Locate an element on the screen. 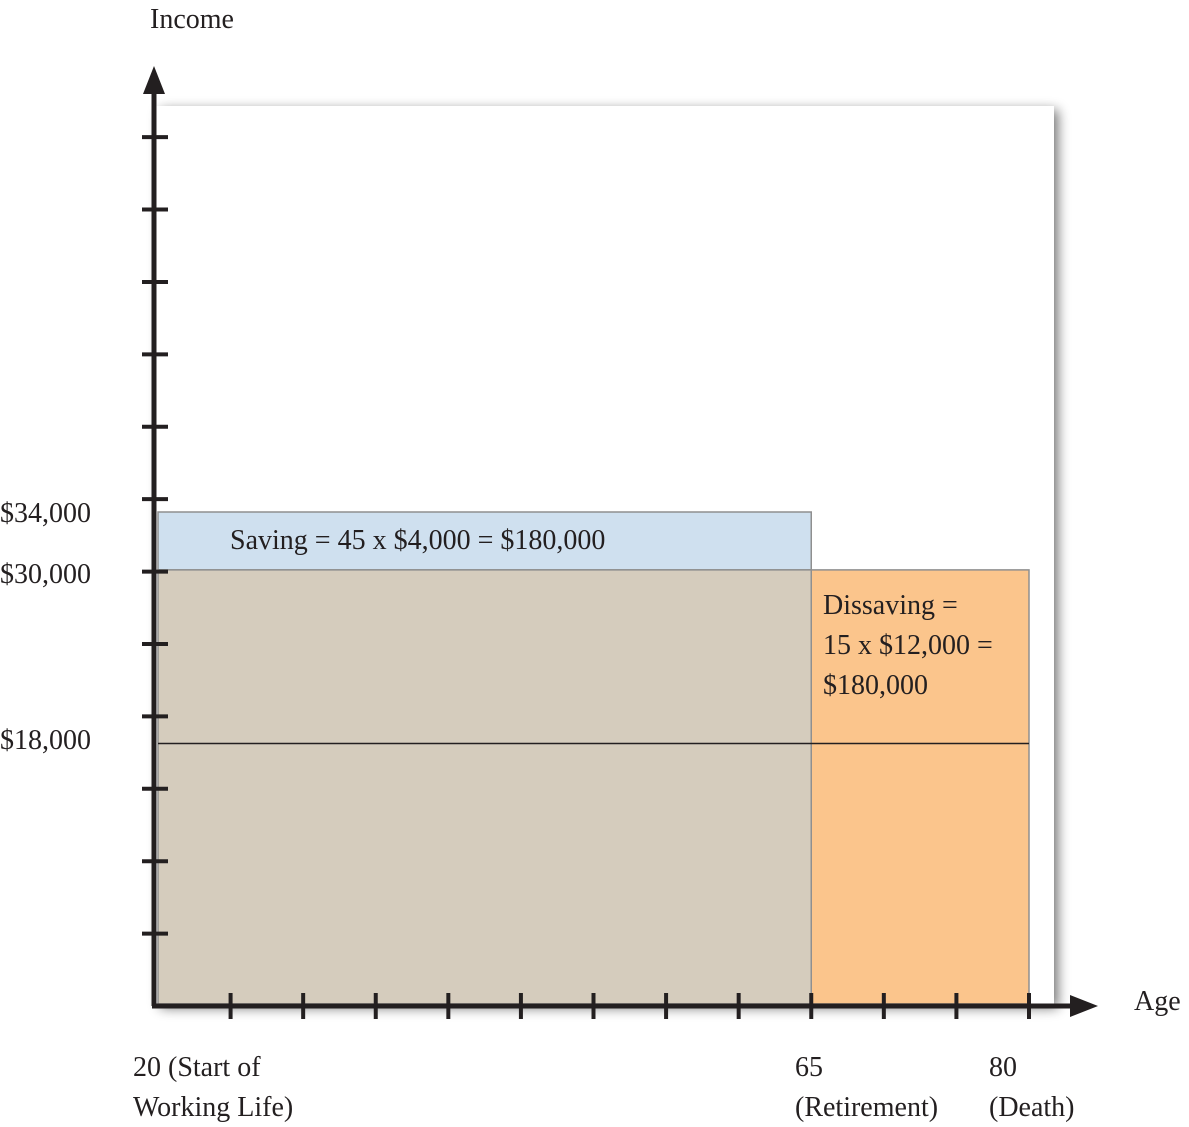 This screenshot has height=1127, width=1189. y-tick-label-34000: $34,000 is located at coordinates (45, 513).